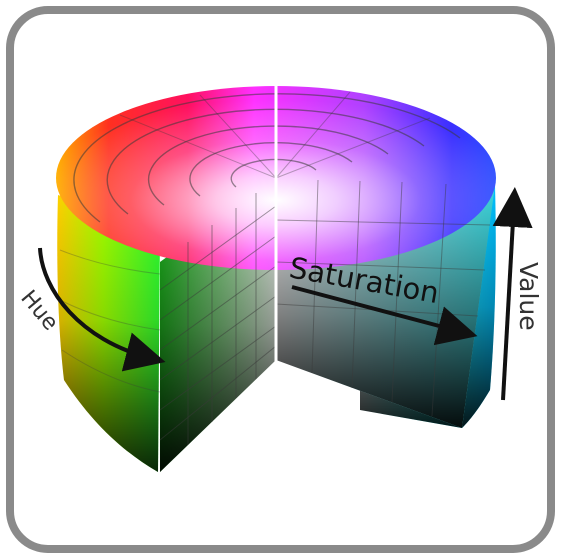 The height and width of the screenshot is (559, 561). I want to click on top-radial-lines, so click(275, 135).